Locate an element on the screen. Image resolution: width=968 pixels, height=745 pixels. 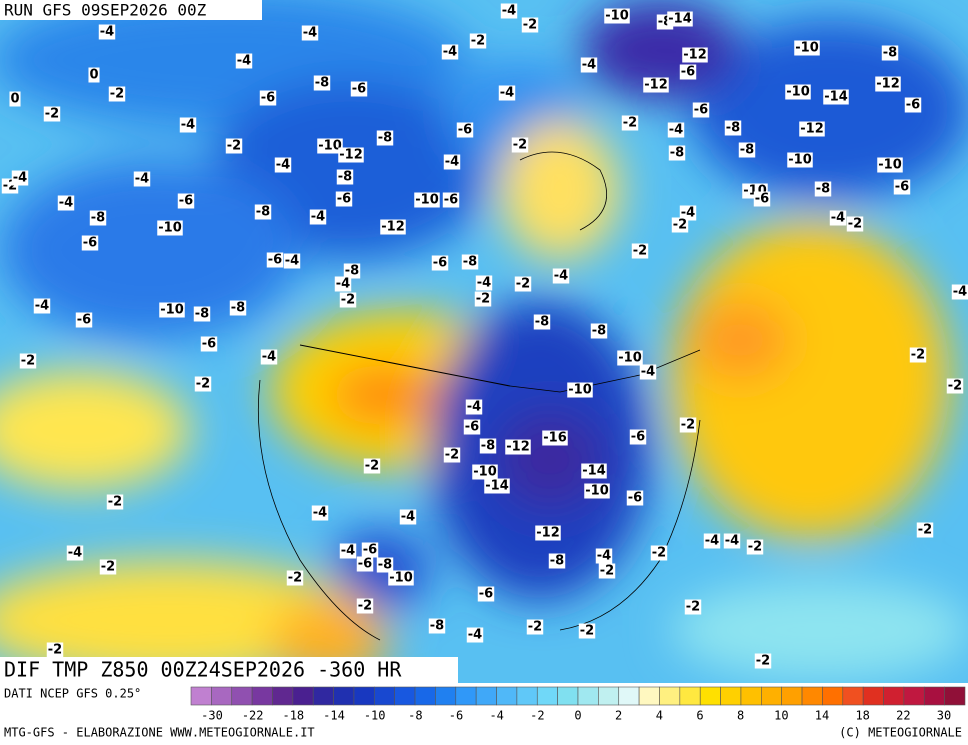
contour-label: -14 is located at coordinates (680, 19).